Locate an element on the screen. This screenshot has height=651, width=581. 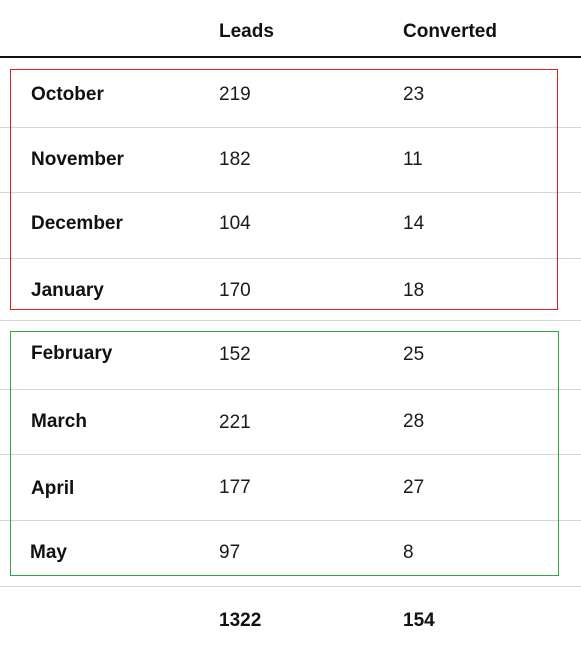
totals-row: 1322 154 is located at coordinates (290, 619).